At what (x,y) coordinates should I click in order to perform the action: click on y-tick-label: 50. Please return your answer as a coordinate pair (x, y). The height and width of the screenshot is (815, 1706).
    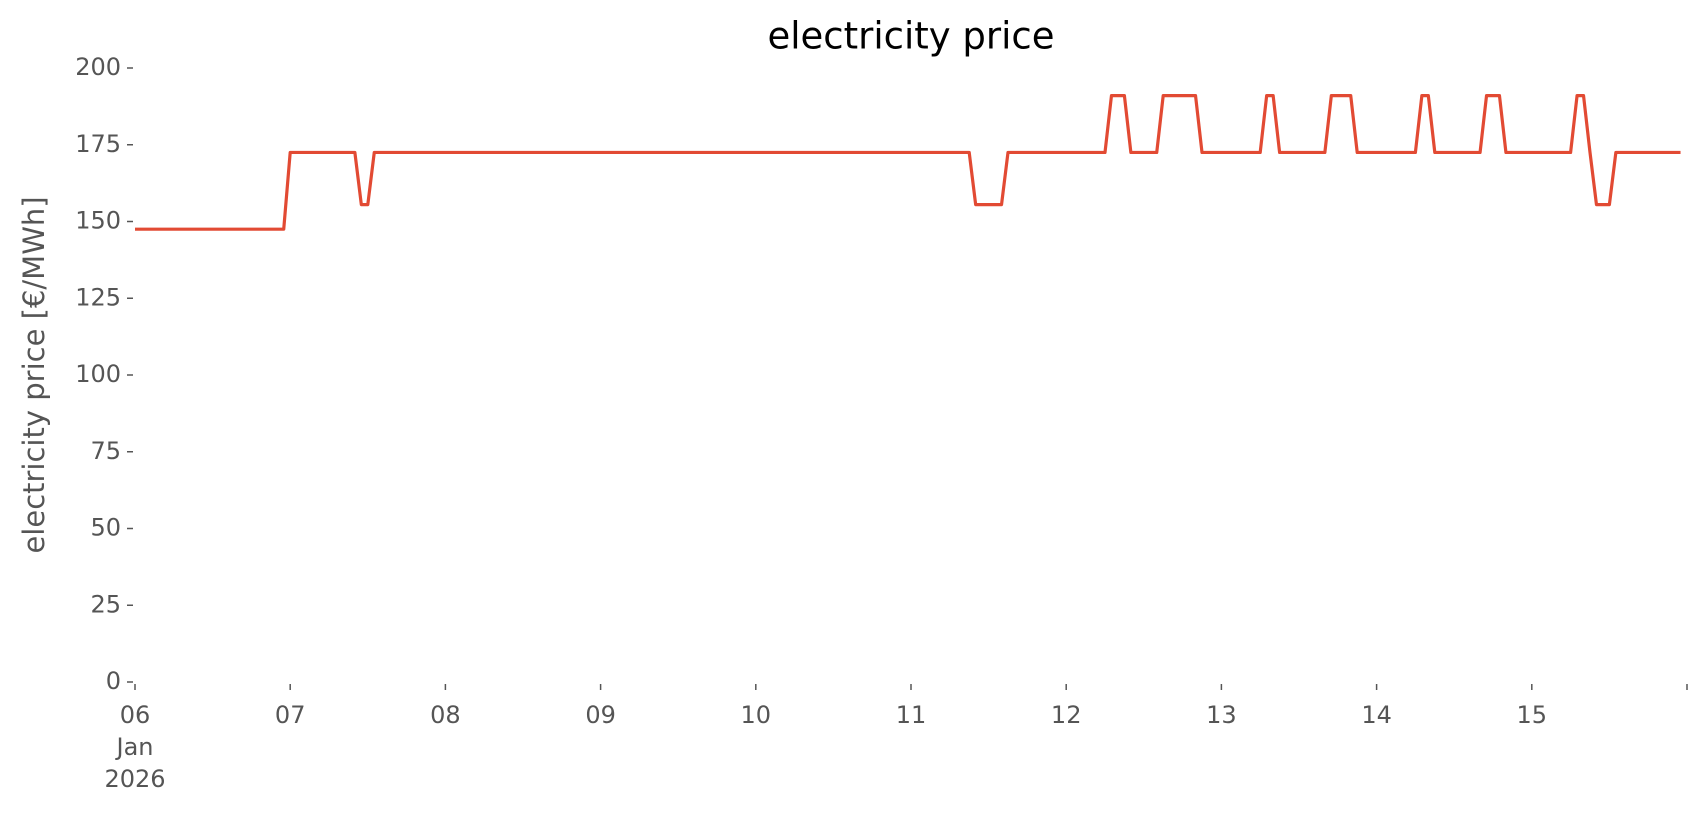
    Looking at the image, I should click on (105, 528).